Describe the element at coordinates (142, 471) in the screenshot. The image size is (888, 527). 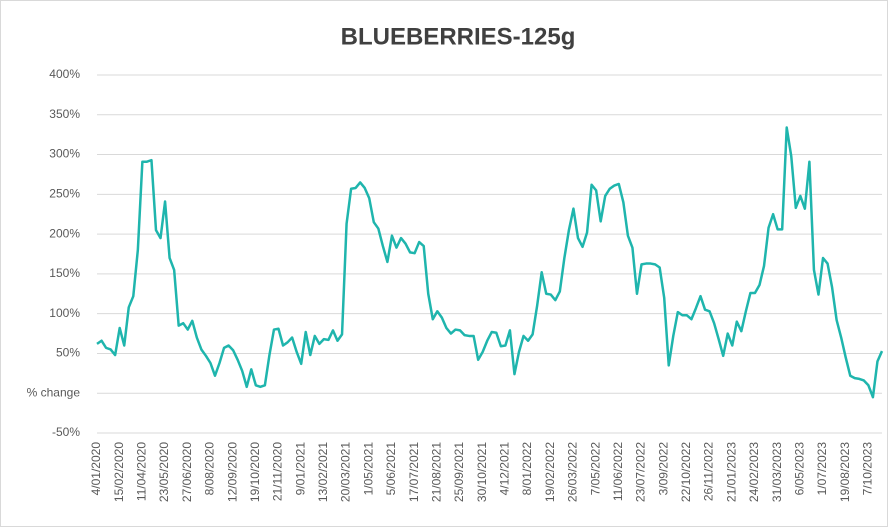
I see `x-tick-label: 11/04/2020` at that location.